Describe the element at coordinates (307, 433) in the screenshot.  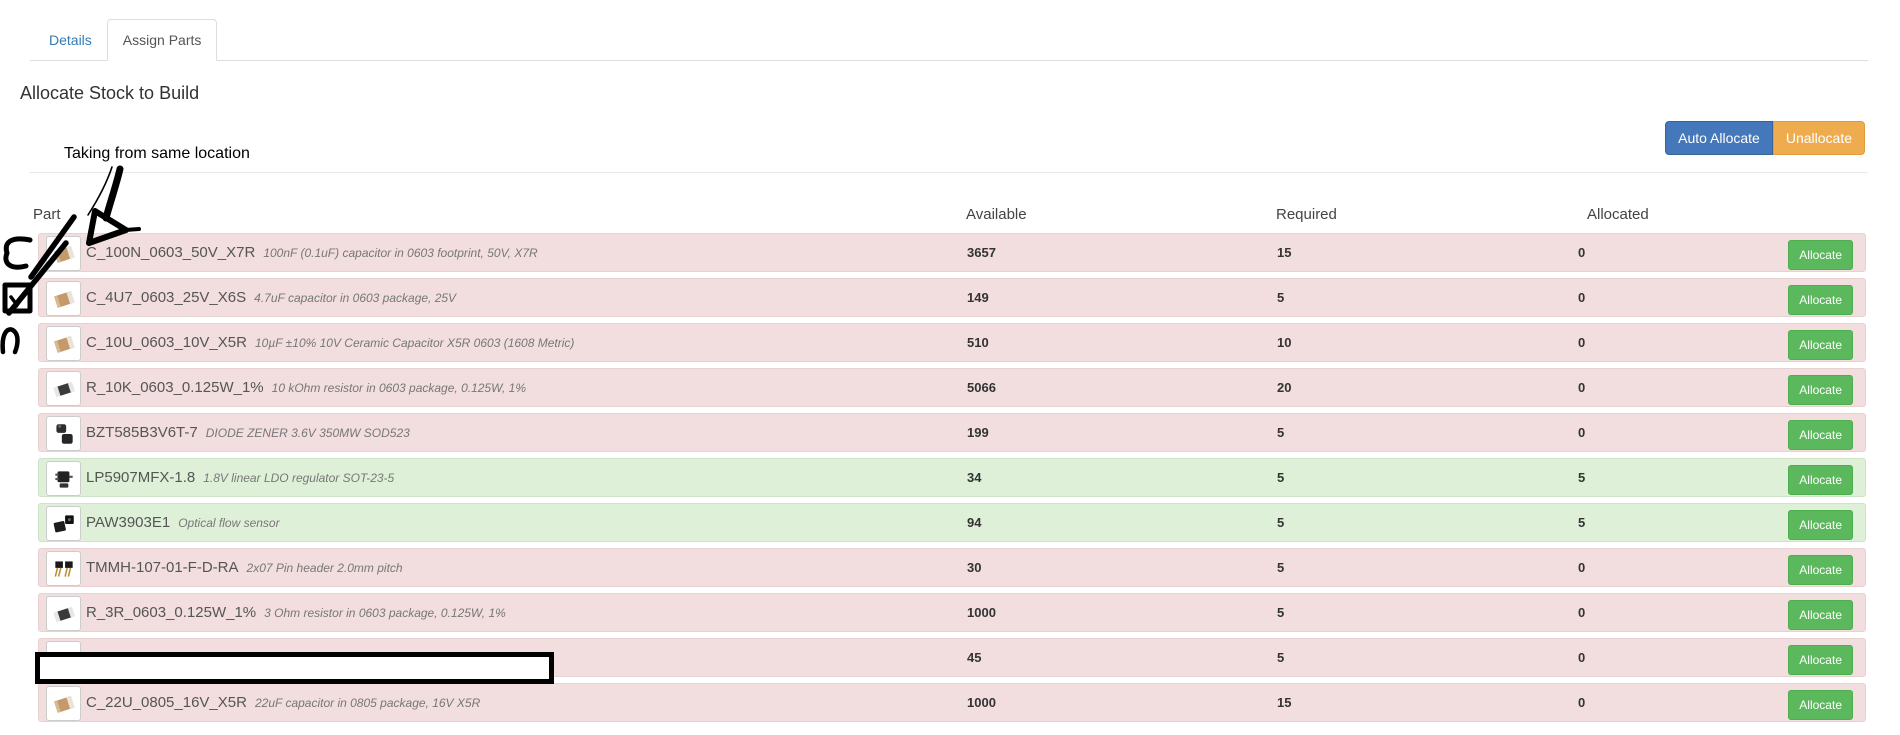
I see `part-description: DIODE ZENER 3.6V 350MW SOD523` at that location.